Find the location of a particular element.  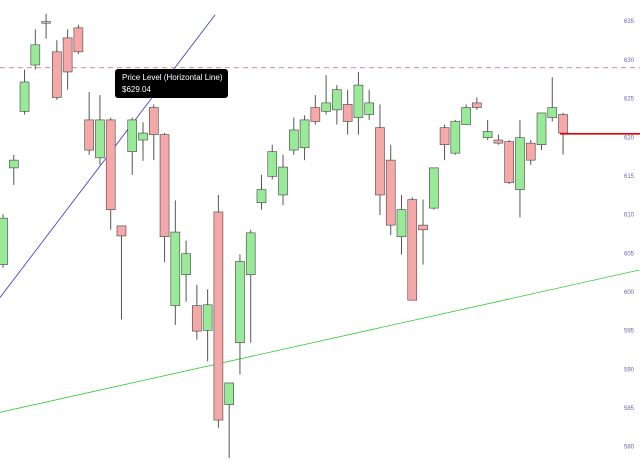

tooltip-title: Price Level (Horizontal Line) is located at coordinates (172, 77).